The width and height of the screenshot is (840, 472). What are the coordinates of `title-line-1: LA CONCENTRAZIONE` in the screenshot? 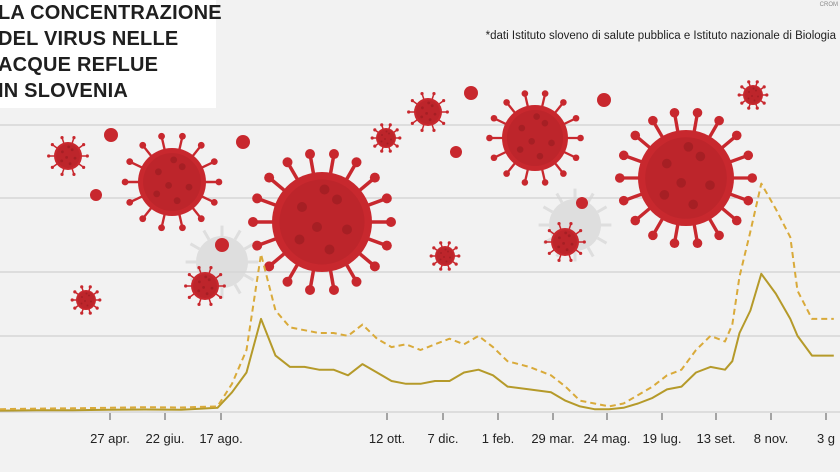 It's located at (111, 13).